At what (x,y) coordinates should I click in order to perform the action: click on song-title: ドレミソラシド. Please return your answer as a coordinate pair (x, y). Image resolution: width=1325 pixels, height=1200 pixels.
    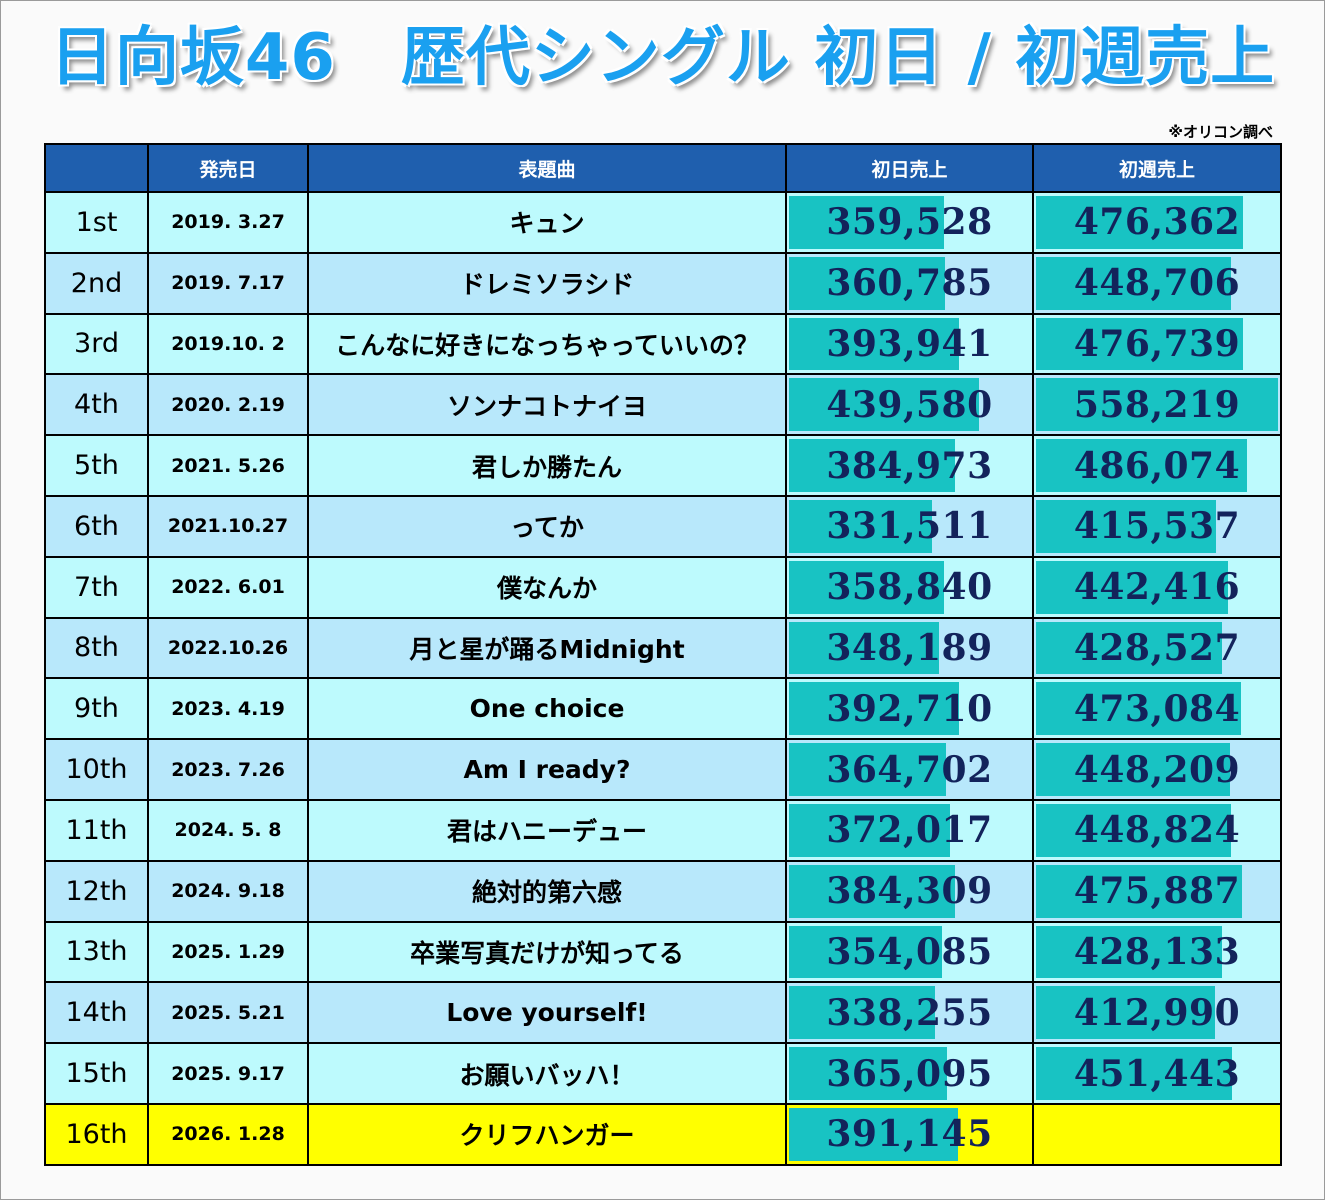
    Looking at the image, I should click on (547, 283).